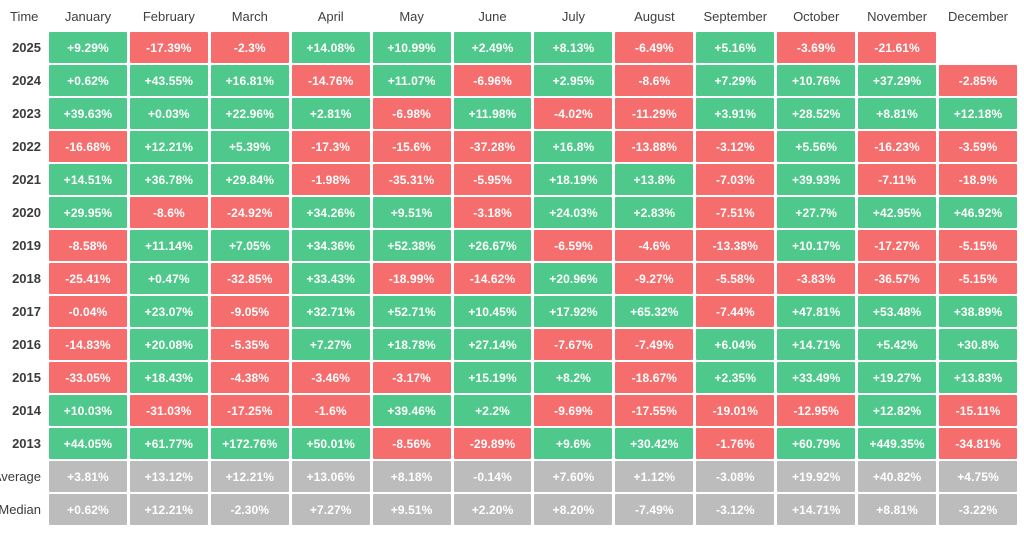 The image size is (1024, 536). I want to click on cell-2022-june: -37.28%, so click(492, 146).